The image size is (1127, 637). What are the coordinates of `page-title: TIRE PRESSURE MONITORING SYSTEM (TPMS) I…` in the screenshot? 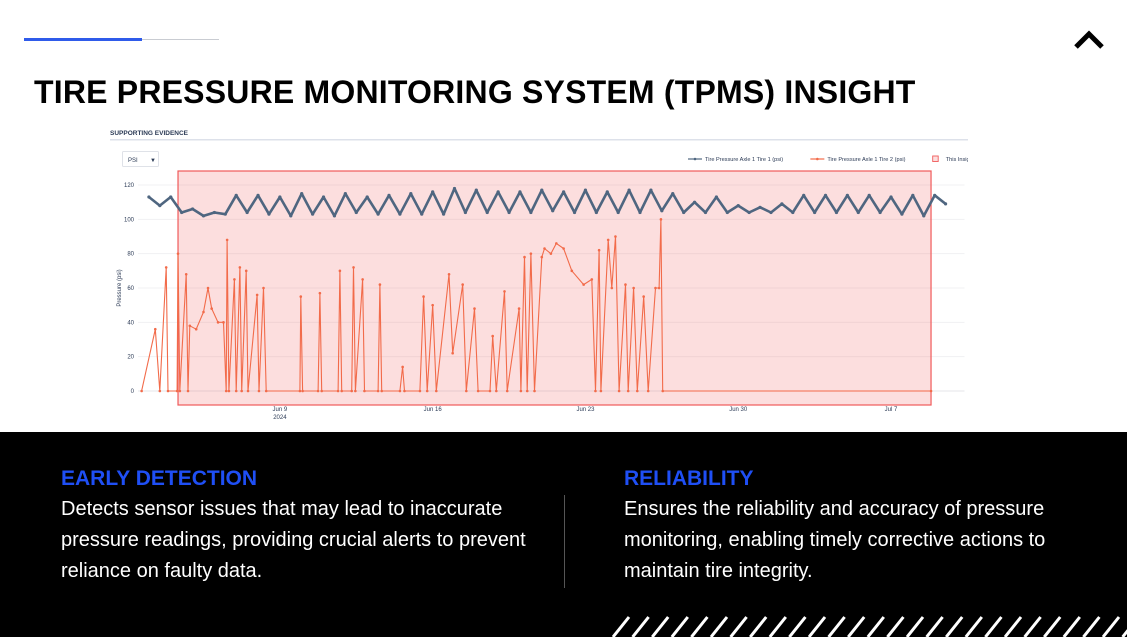 It's located at (475, 92).